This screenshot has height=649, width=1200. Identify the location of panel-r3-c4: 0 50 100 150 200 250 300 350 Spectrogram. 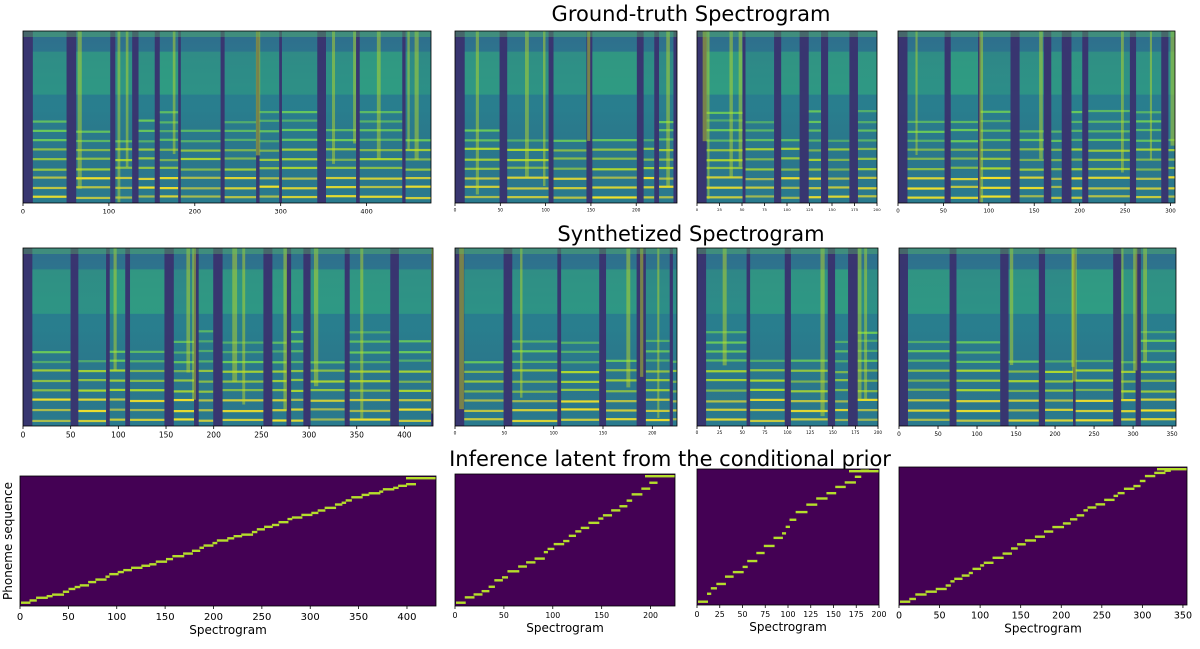
(1044, 551).